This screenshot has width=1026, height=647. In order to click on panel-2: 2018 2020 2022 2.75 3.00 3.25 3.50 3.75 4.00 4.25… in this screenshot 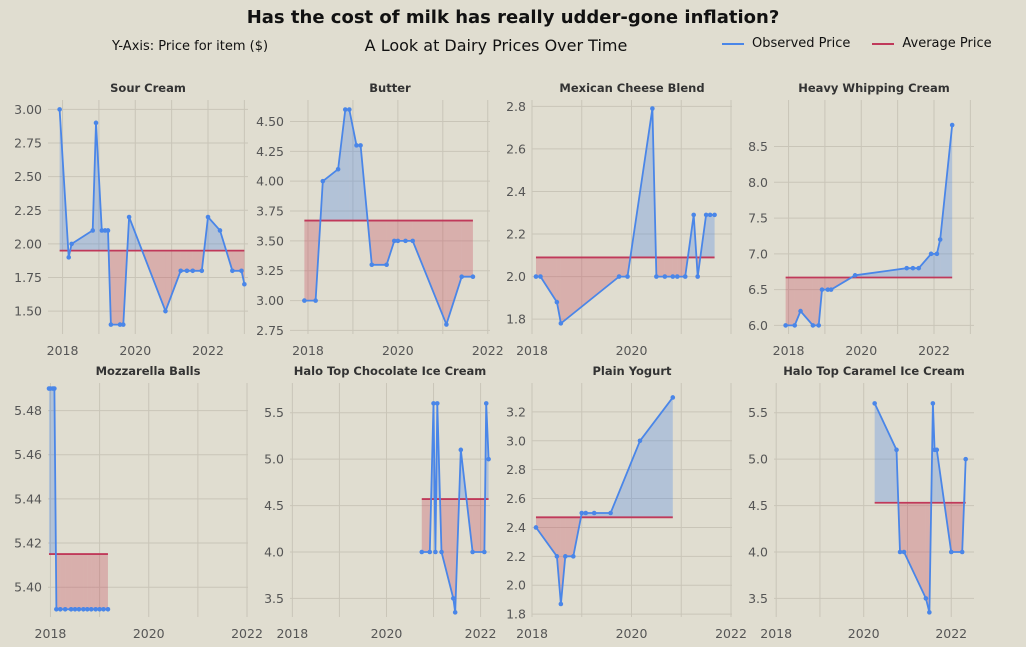, I will do `click(380, 219)`.